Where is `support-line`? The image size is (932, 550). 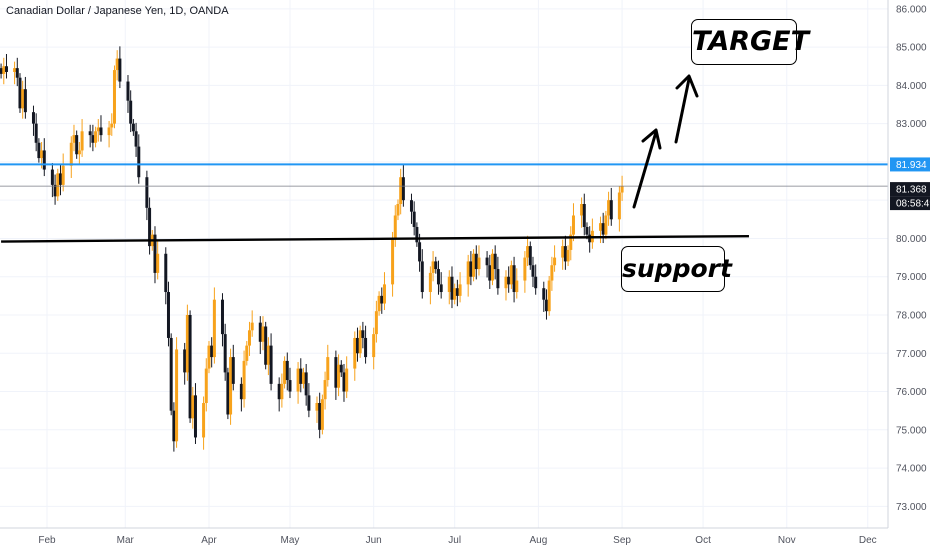 support-line is located at coordinates (375, 238).